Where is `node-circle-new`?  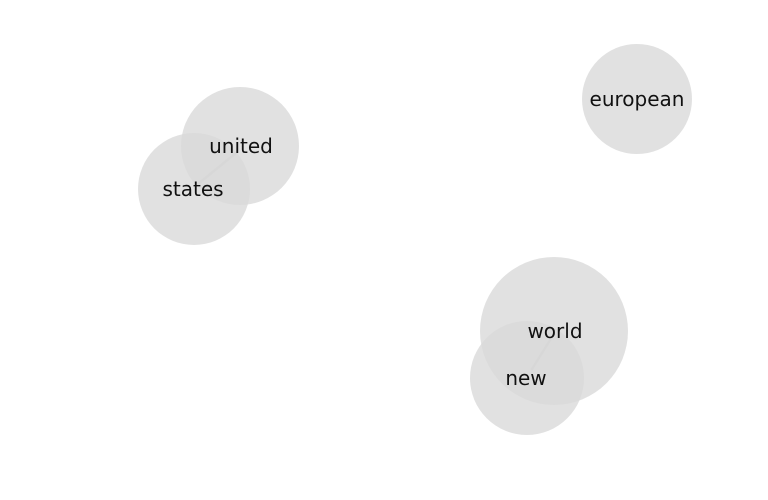
node-circle-new is located at coordinates (527, 378).